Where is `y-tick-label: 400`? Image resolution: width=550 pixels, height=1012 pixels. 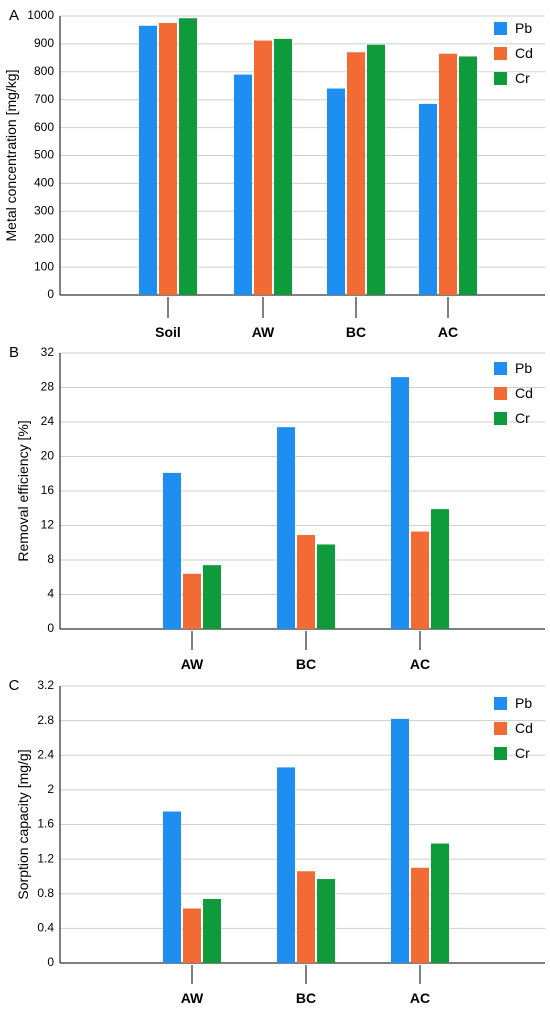 y-tick-label: 400 is located at coordinates (44, 183).